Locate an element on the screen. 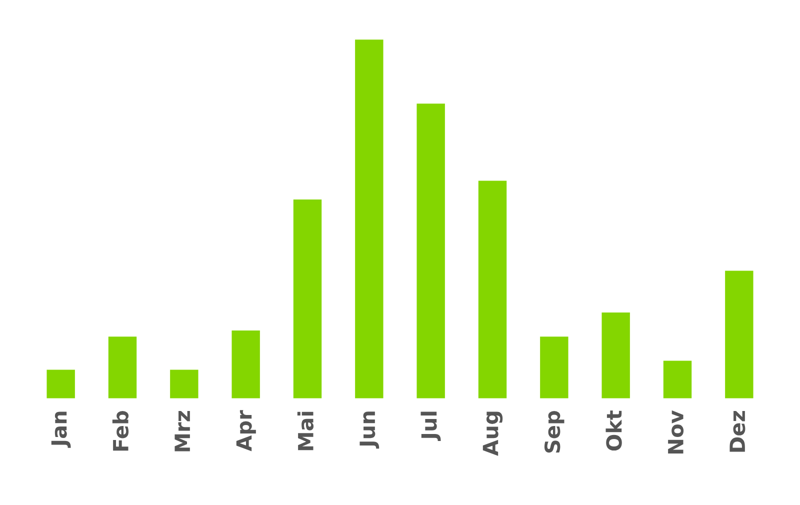  x-tick-label: Mrz is located at coordinates (182, 431).